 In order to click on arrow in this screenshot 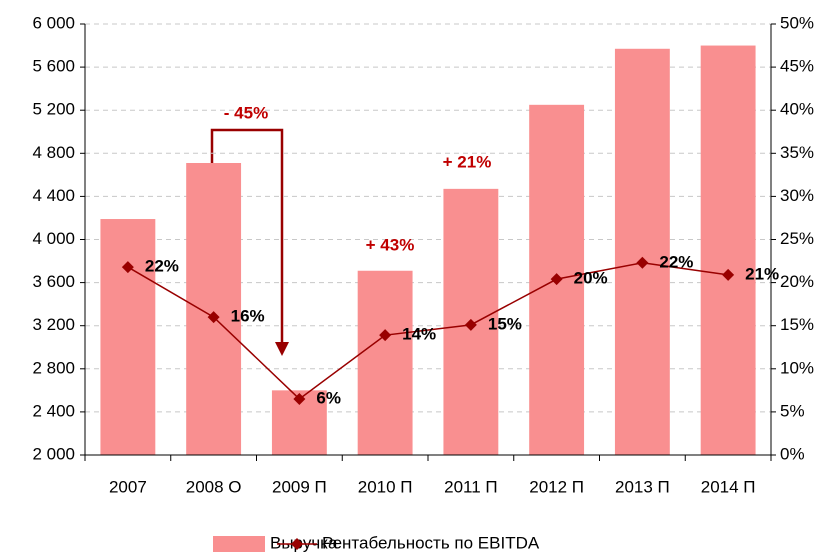, I will do `click(247, 238)`.